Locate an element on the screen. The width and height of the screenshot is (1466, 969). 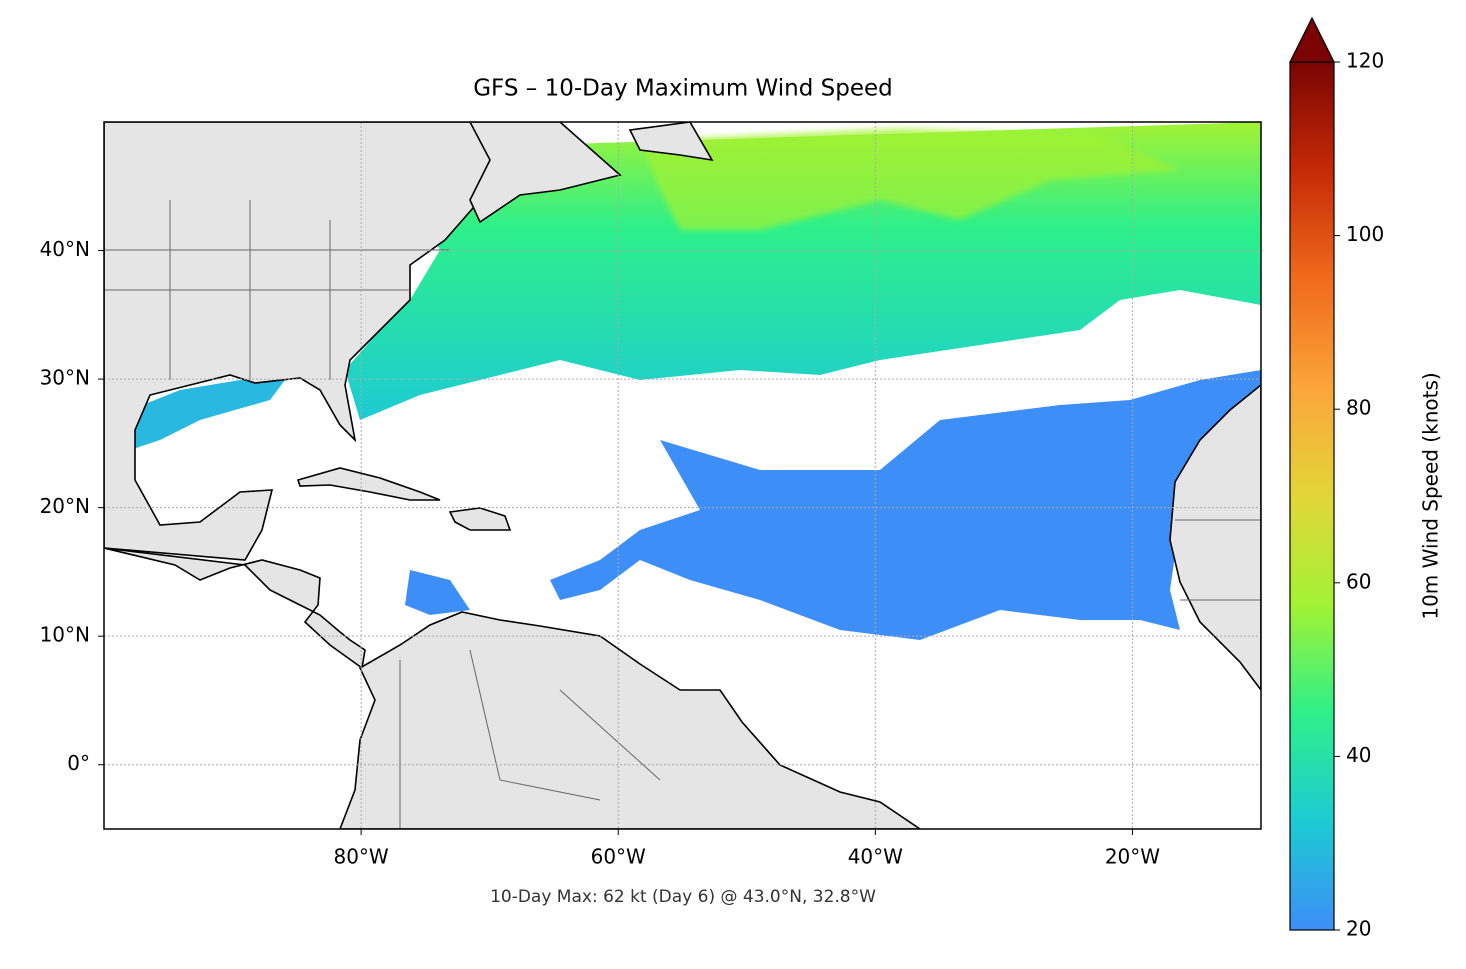
land-north-america is located at coordinates (302, 341).